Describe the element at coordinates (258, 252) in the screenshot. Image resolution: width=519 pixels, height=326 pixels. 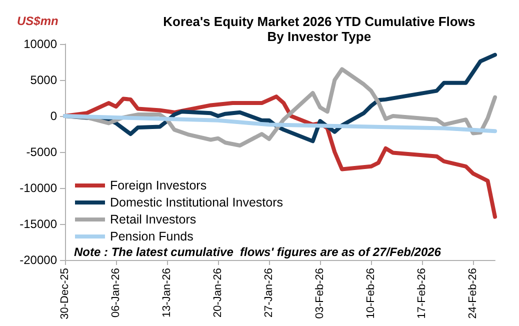
I see `annotation: Note : The latest cumulative flows' figures are as of 27/Feb/2026` at that location.